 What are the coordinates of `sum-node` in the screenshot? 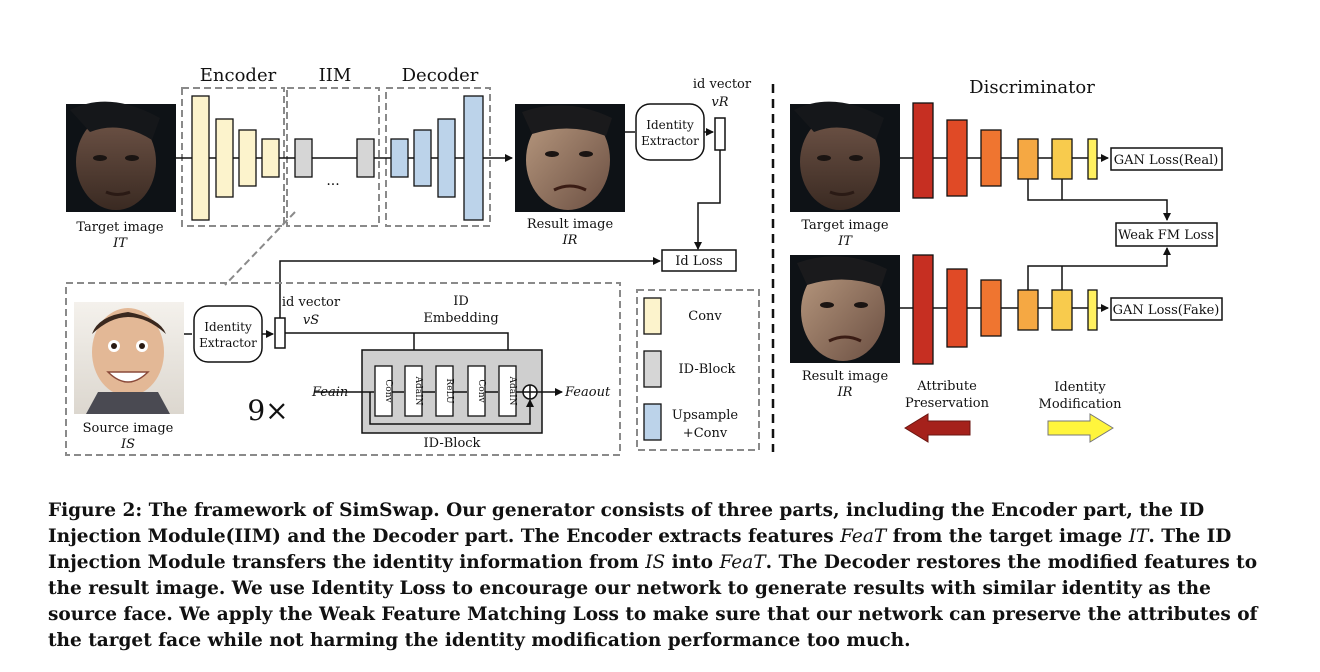 It's located at (530, 392).